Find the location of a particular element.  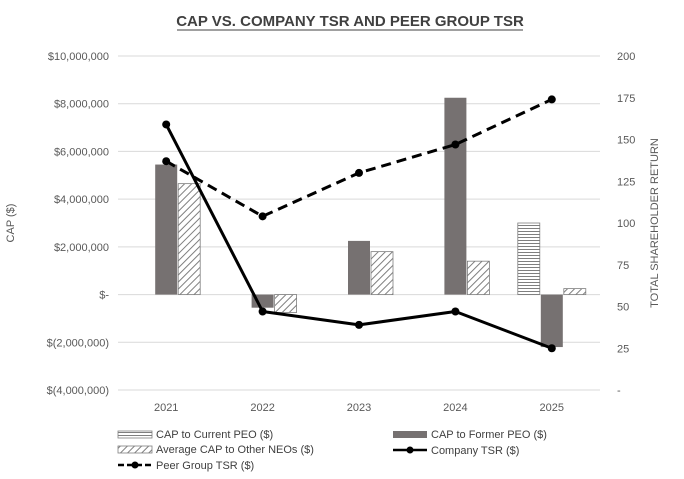

bar-cap-to-former-peo-2025 is located at coordinates (551, 321).